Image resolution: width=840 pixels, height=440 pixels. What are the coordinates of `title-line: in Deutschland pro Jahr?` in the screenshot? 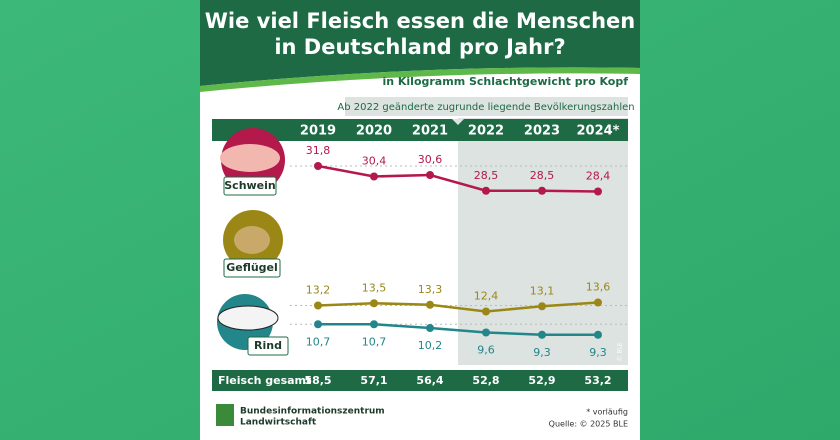 It's located at (419, 47).